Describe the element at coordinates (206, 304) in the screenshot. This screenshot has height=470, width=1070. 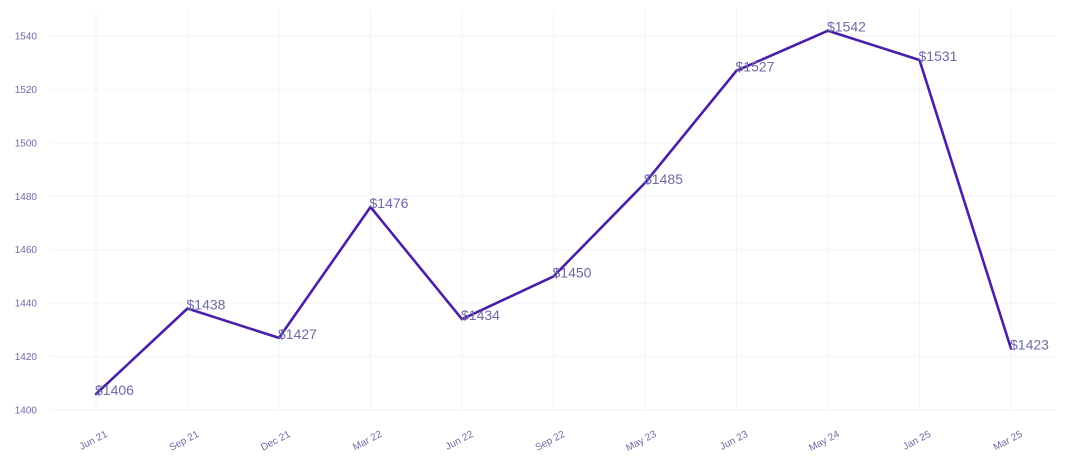
I see `data-label: $1438` at that location.